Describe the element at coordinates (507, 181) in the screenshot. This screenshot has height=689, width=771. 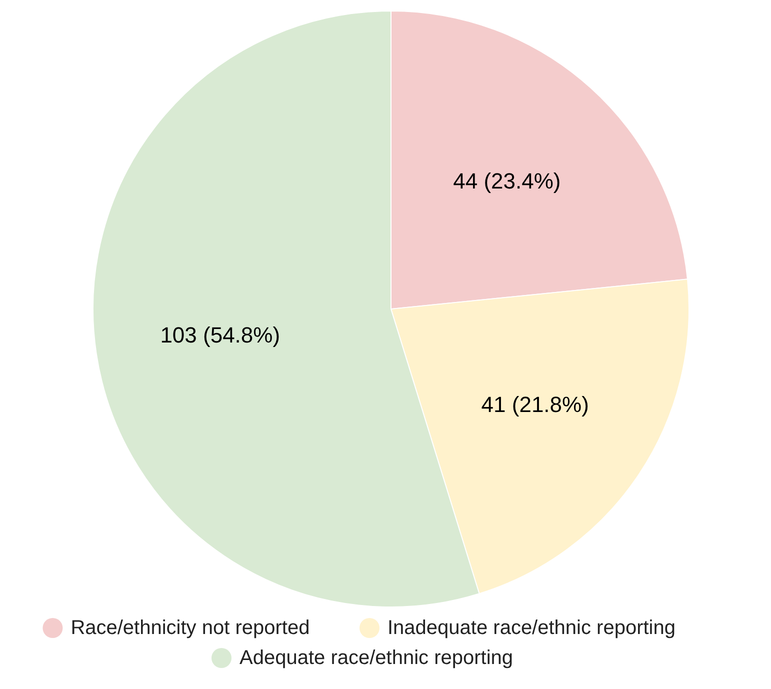
I see `data-label: 44 (23.4%)` at that location.